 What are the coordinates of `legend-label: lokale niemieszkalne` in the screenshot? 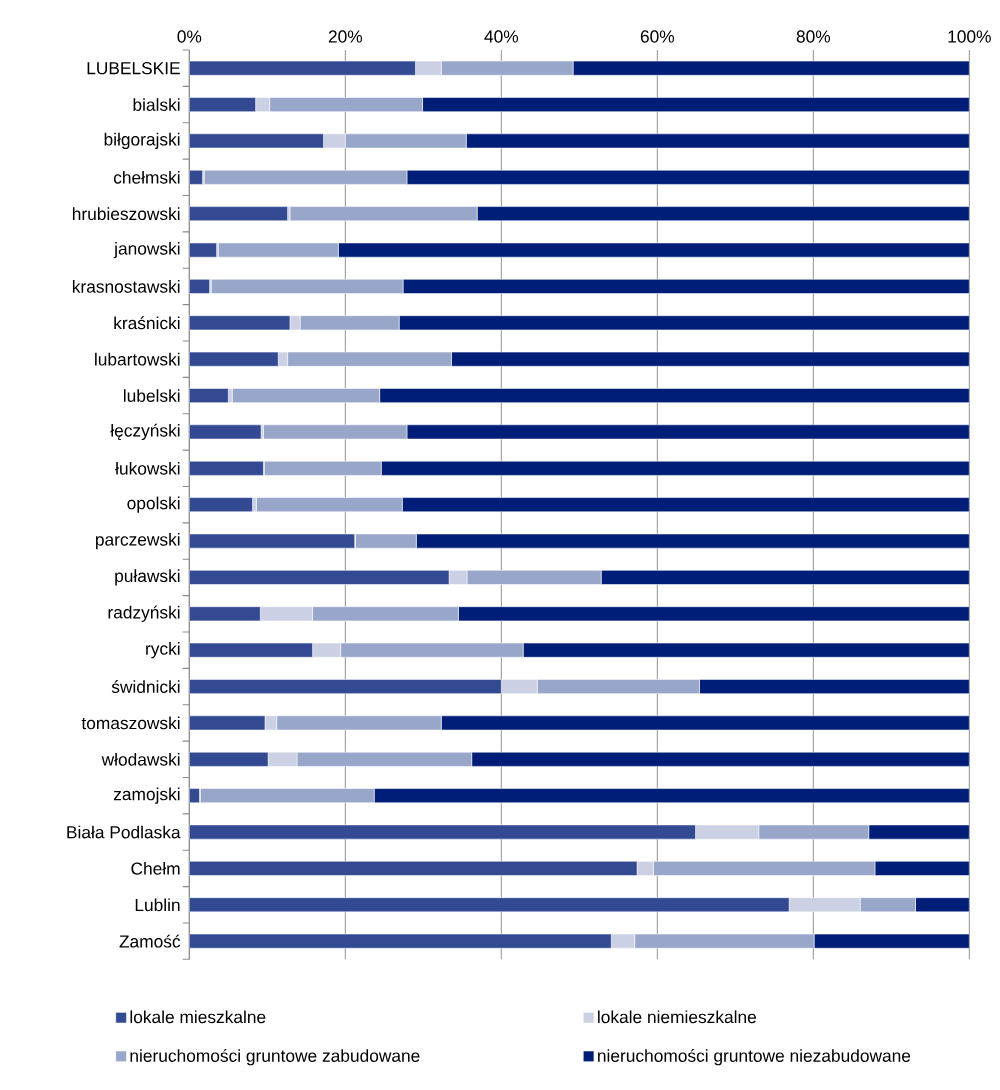 It's located at (677, 1017).